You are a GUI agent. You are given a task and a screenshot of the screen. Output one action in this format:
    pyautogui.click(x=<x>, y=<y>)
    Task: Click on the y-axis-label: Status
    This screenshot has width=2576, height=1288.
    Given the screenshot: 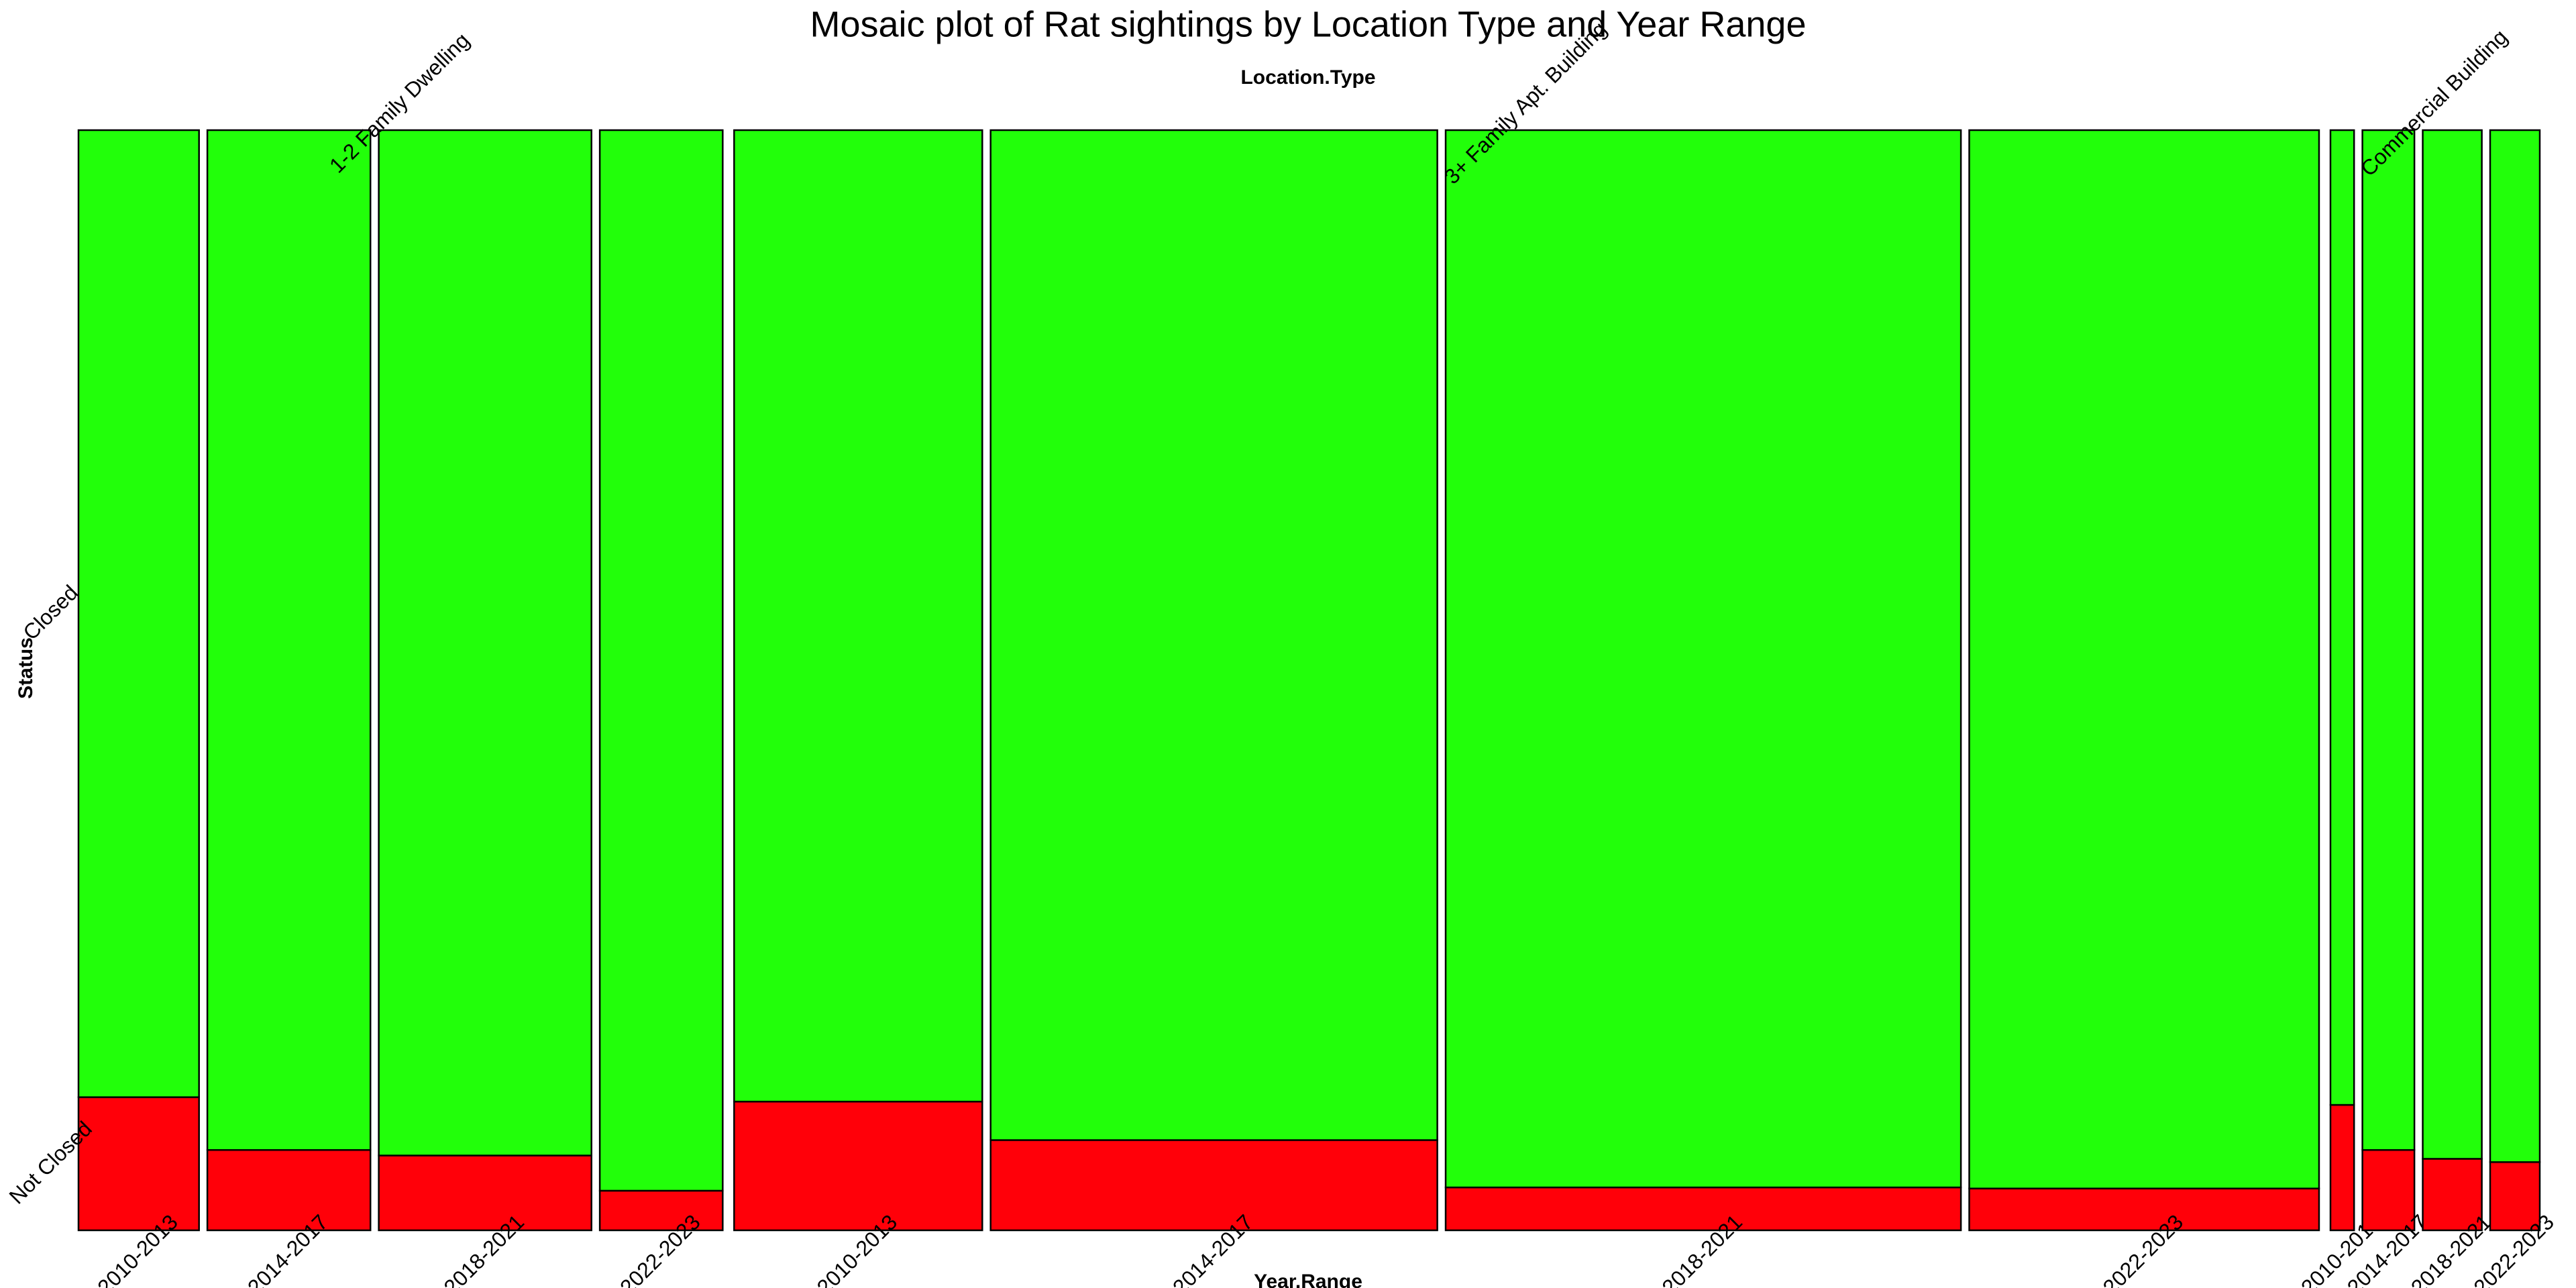 What is the action you would take?
    pyautogui.click(x=26, y=668)
    